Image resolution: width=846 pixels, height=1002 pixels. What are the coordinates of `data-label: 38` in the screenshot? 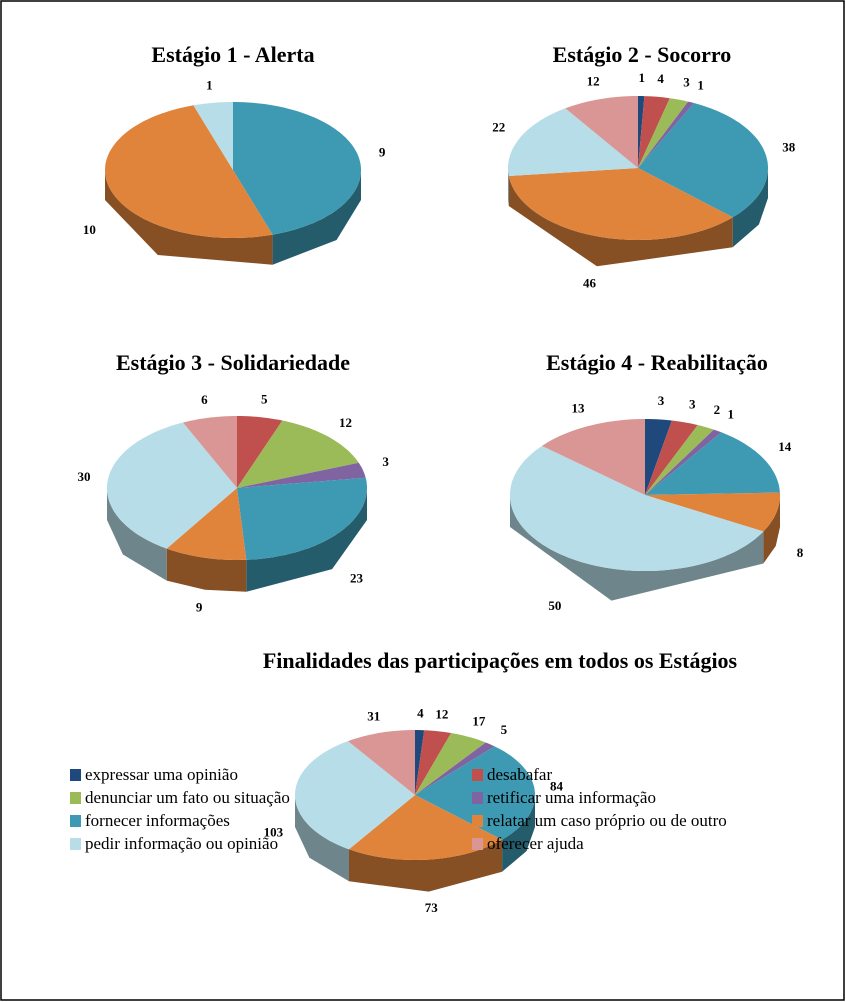 It's located at (789, 146).